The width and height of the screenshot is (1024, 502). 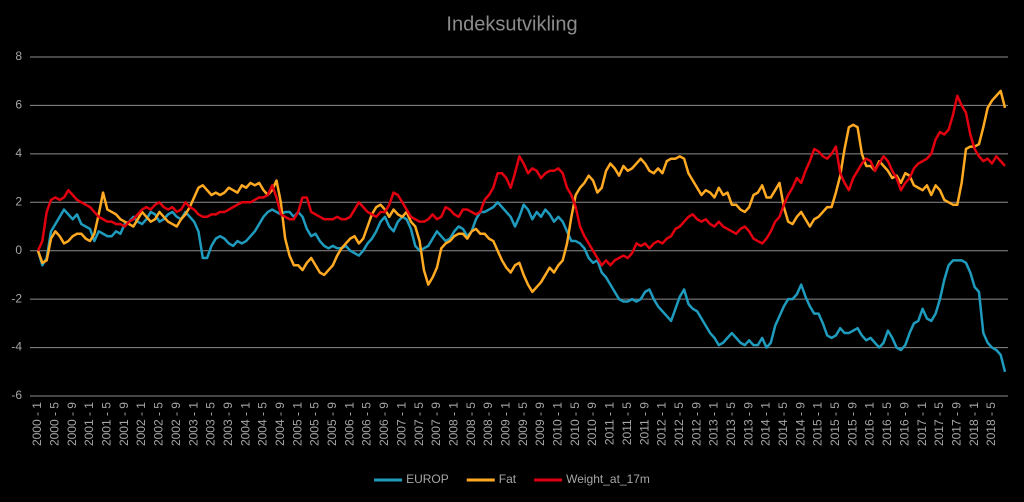 What do you see at coordinates (558, 424) in the screenshot?
I see `x-tick-label: 2010 - 1` at bounding box center [558, 424].